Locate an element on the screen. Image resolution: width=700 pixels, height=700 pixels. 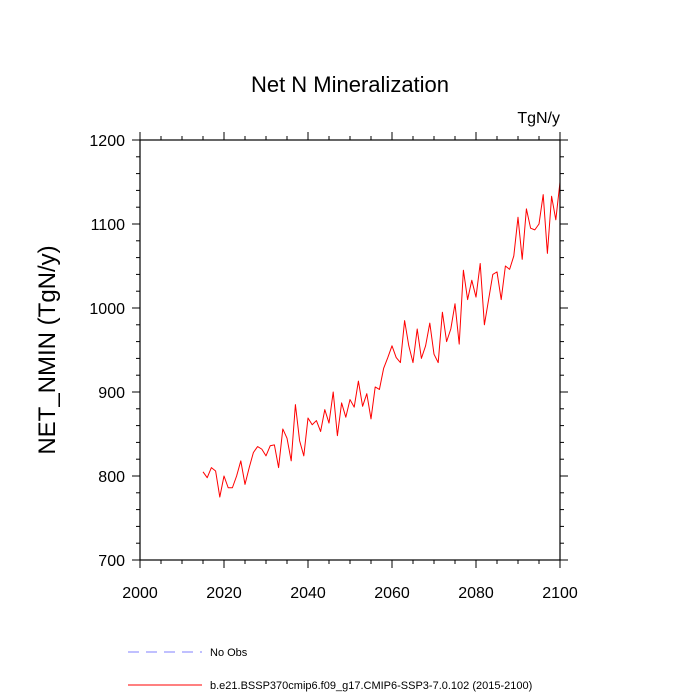
x-tick-label: 2060 is located at coordinates (392, 593).